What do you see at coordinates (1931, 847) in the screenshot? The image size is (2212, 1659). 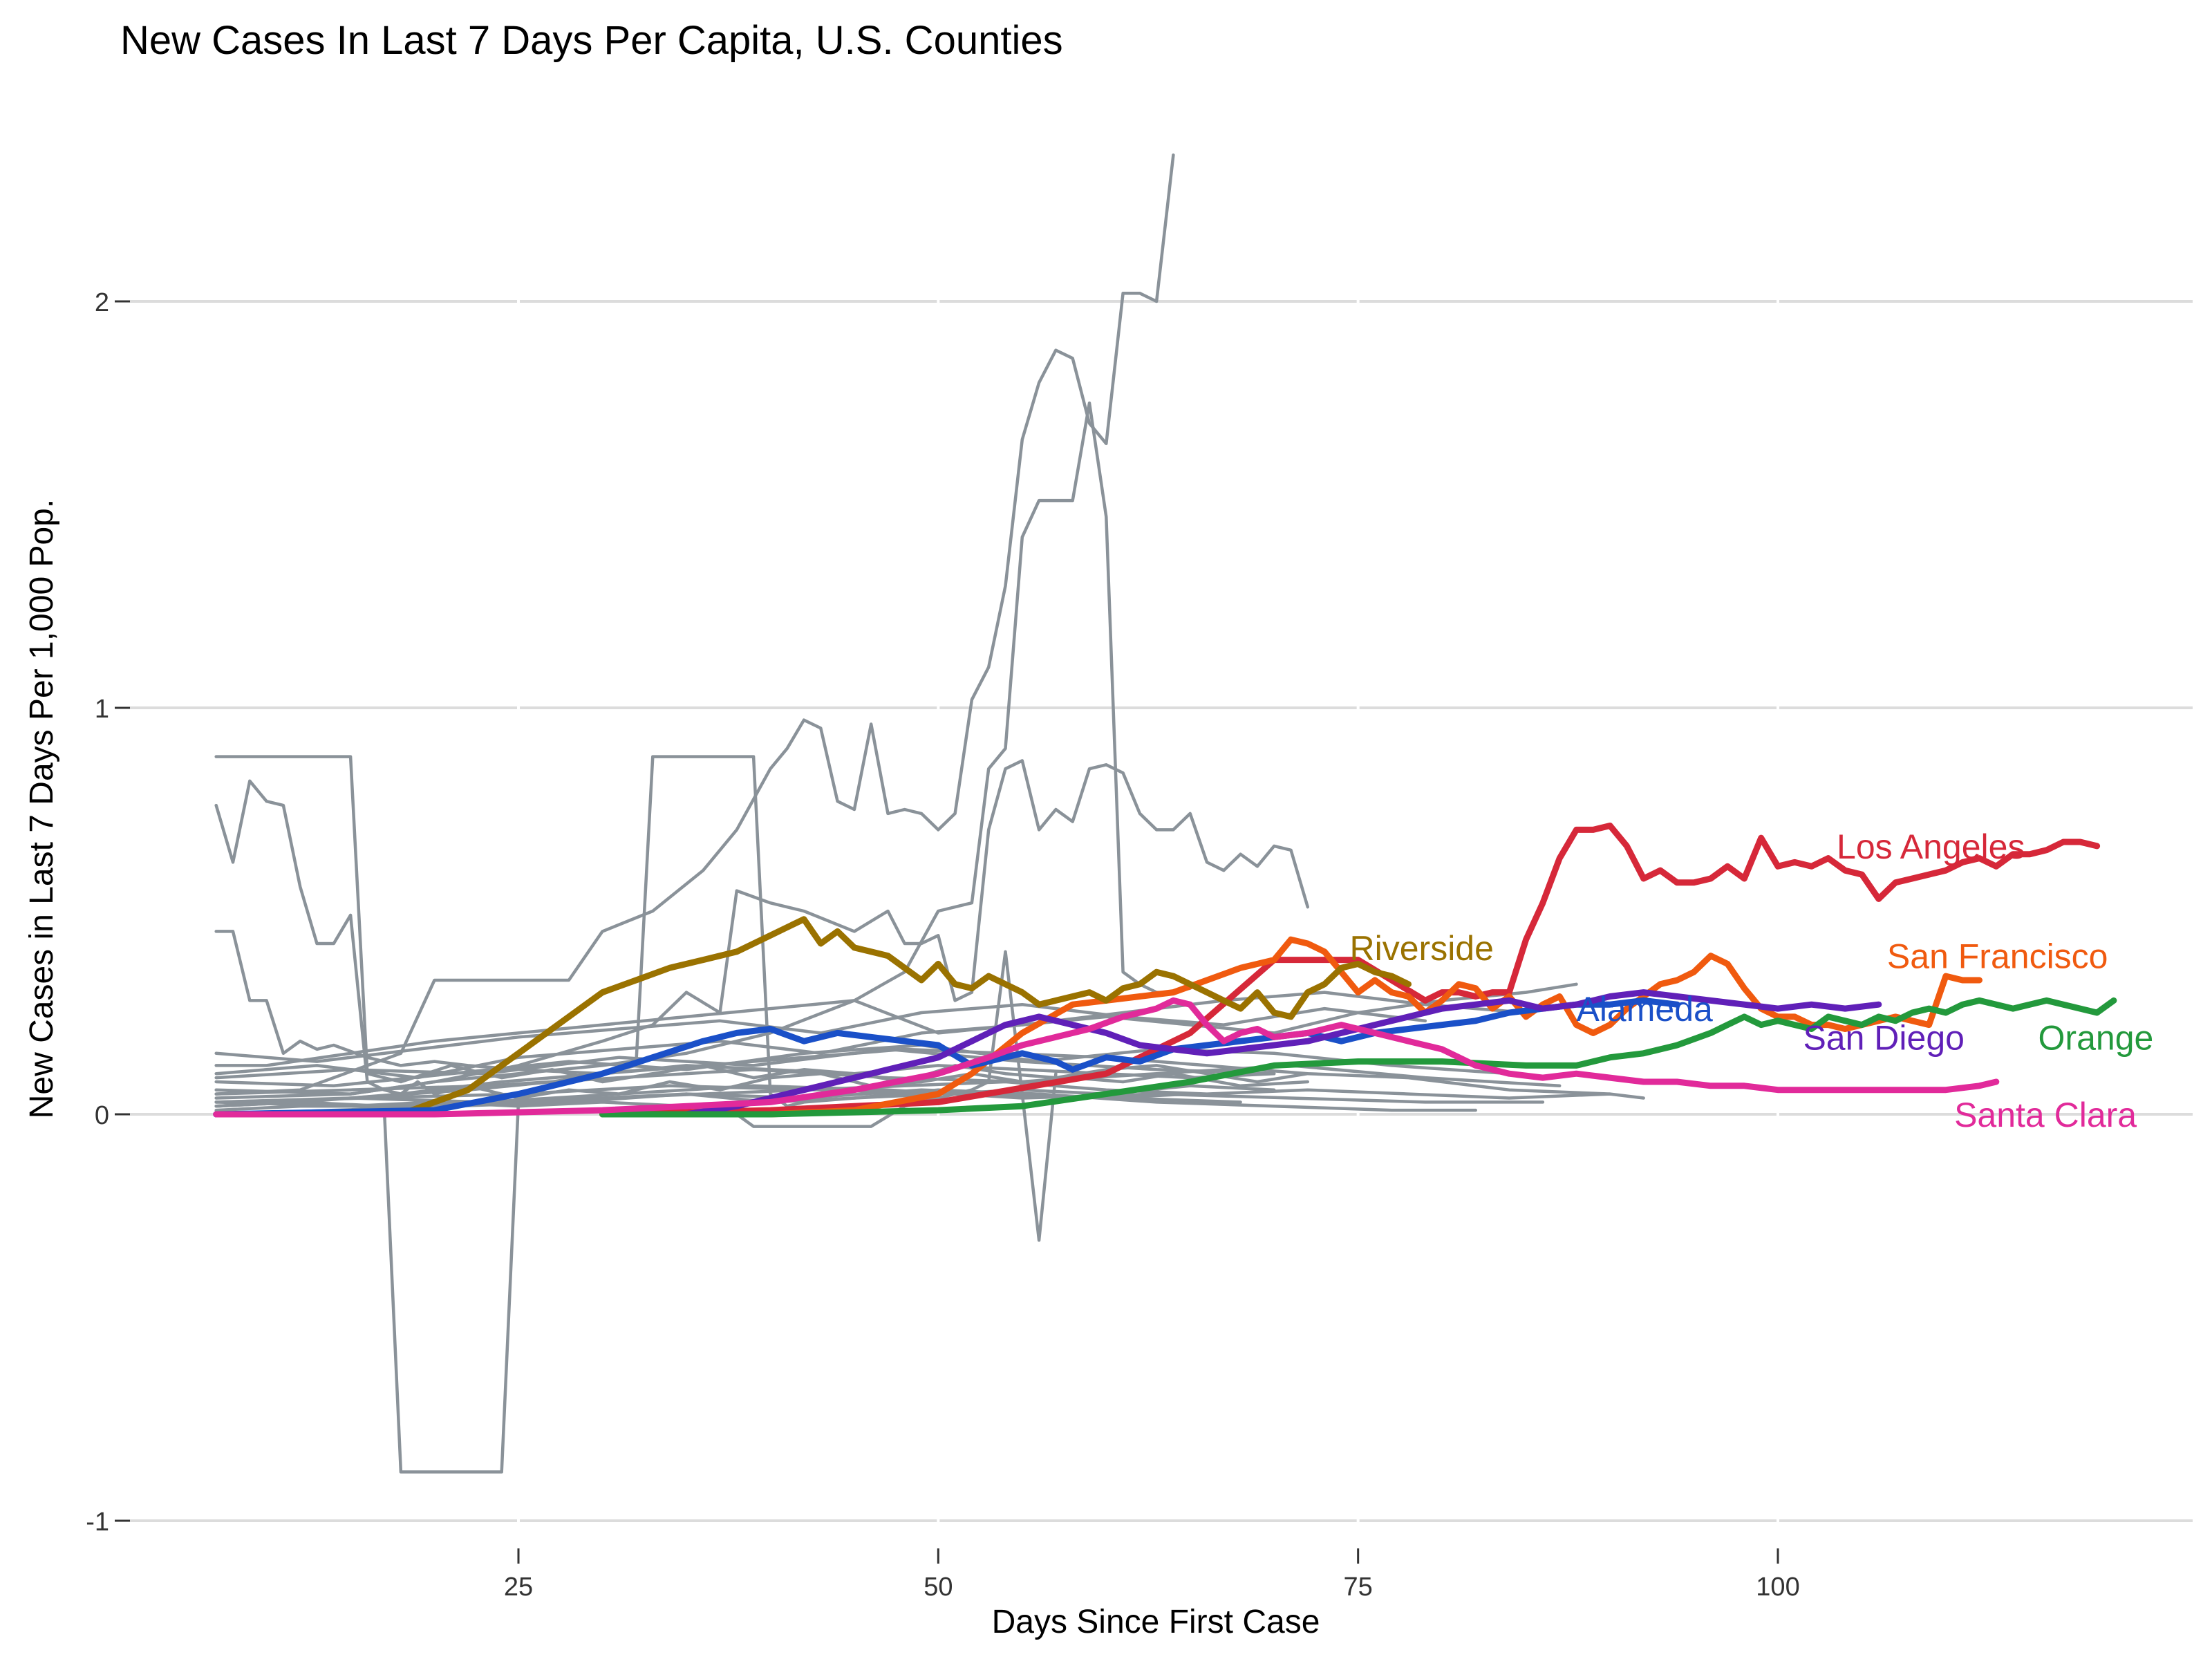 I see `series-label-los-angeles: Los Angeles` at bounding box center [1931, 847].